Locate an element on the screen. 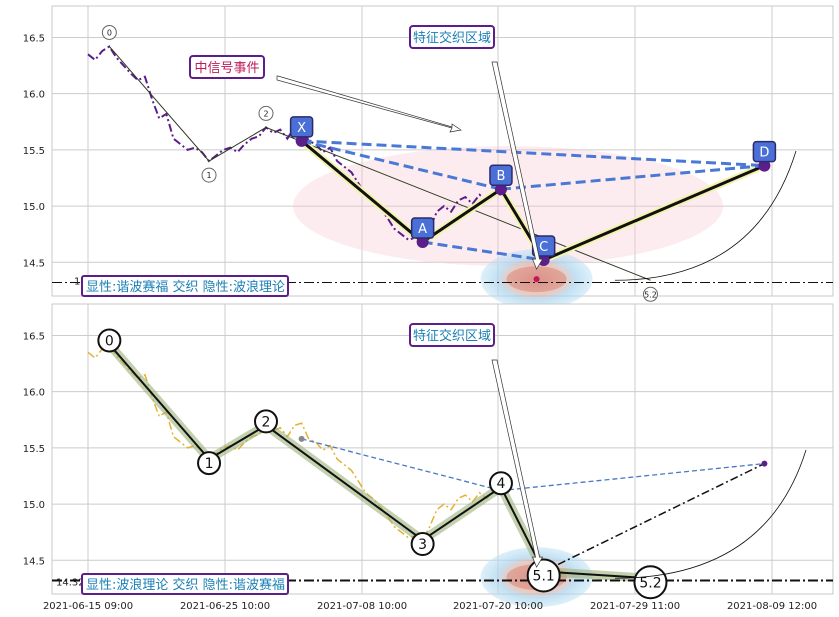 The height and width of the screenshot is (617, 839). mid-signal-arrow is located at coordinates (369, 104).